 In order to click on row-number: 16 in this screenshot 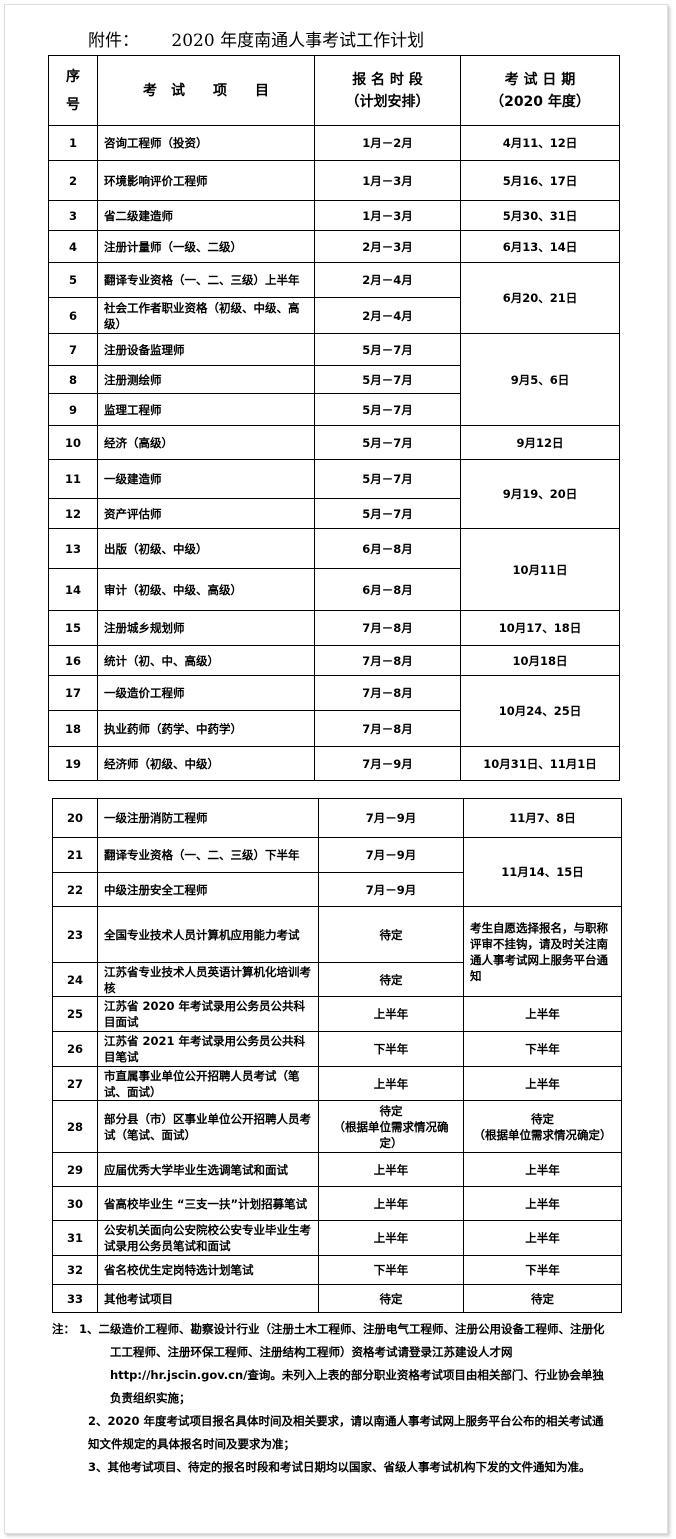, I will do `click(73, 660)`.